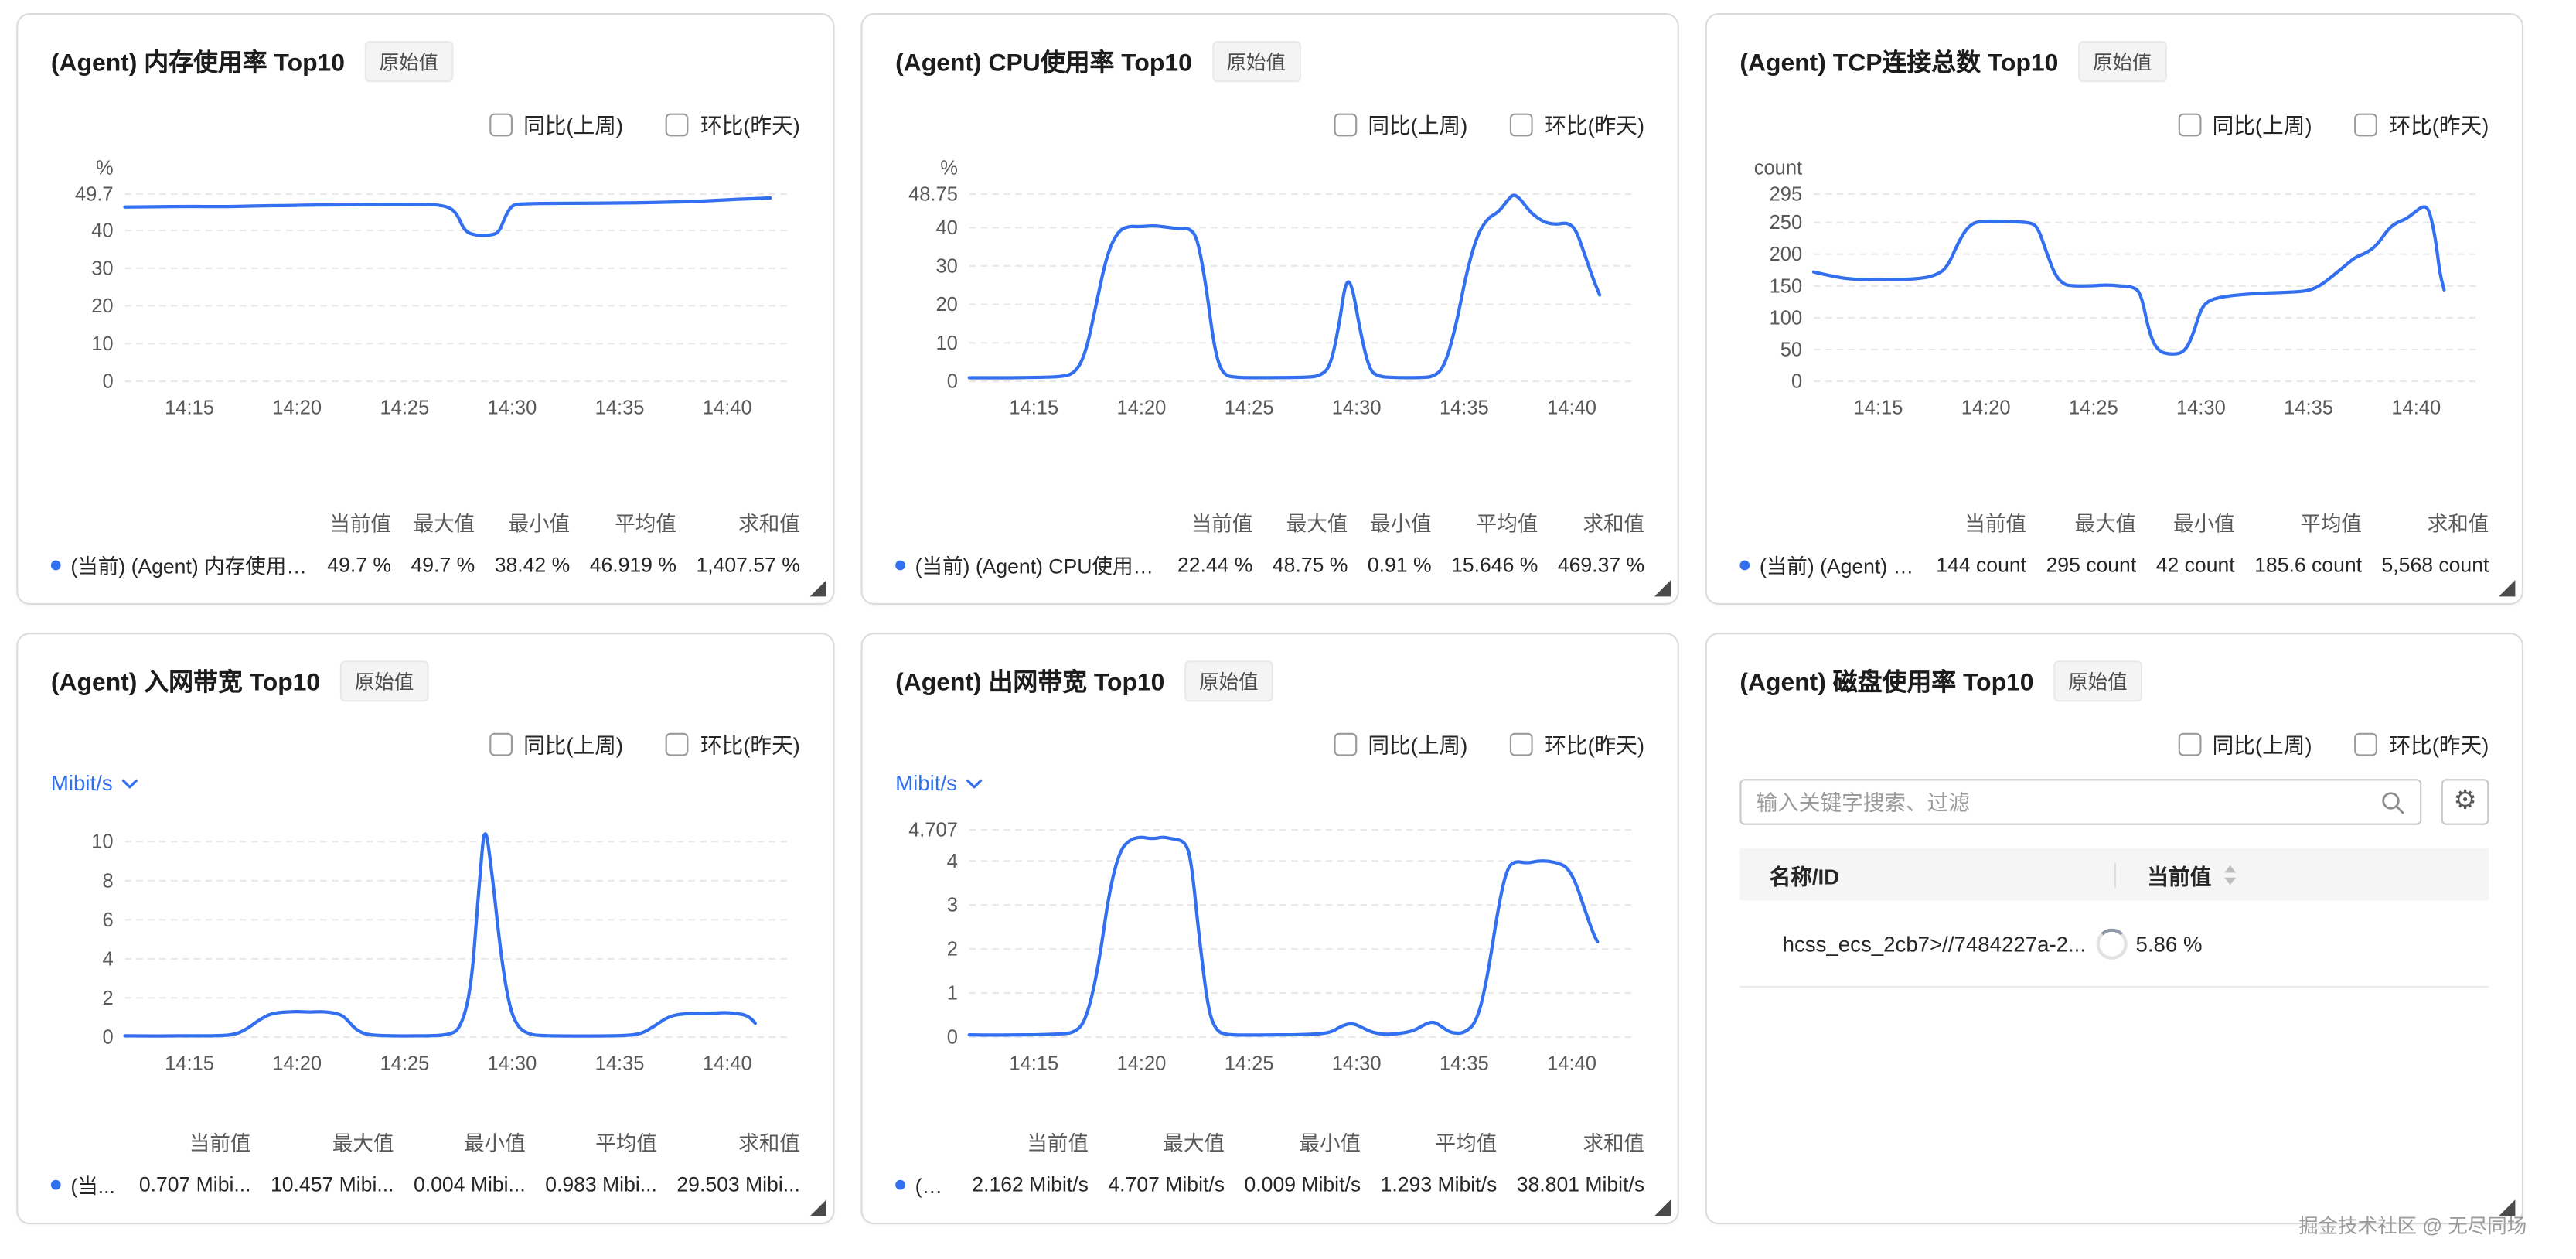 The width and height of the screenshot is (2576, 1259). What do you see at coordinates (189, 408) in the screenshot?
I see `svg-text: 14:15` at bounding box center [189, 408].